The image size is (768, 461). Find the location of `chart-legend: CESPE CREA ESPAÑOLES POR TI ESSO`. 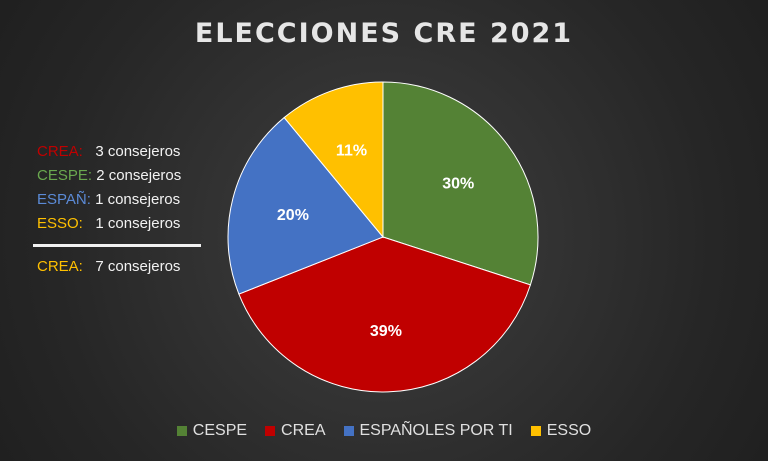

chart-legend: CESPE CREA ESPAÑOLES POR TI ESSO is located at coordinates (384, 431).